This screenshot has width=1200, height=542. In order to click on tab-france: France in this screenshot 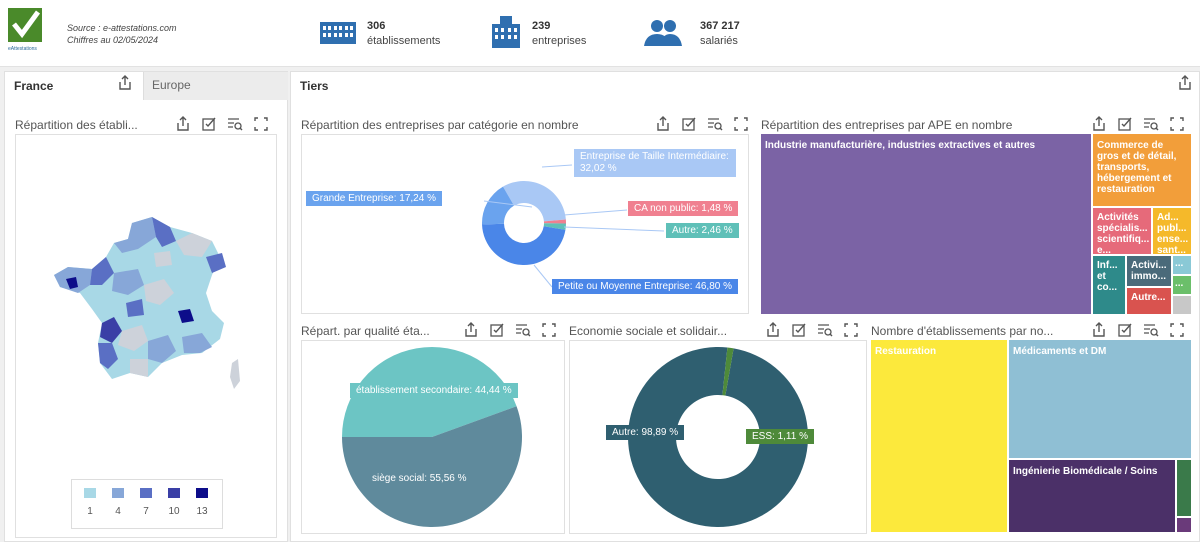, I will do `click(34, 86)`.